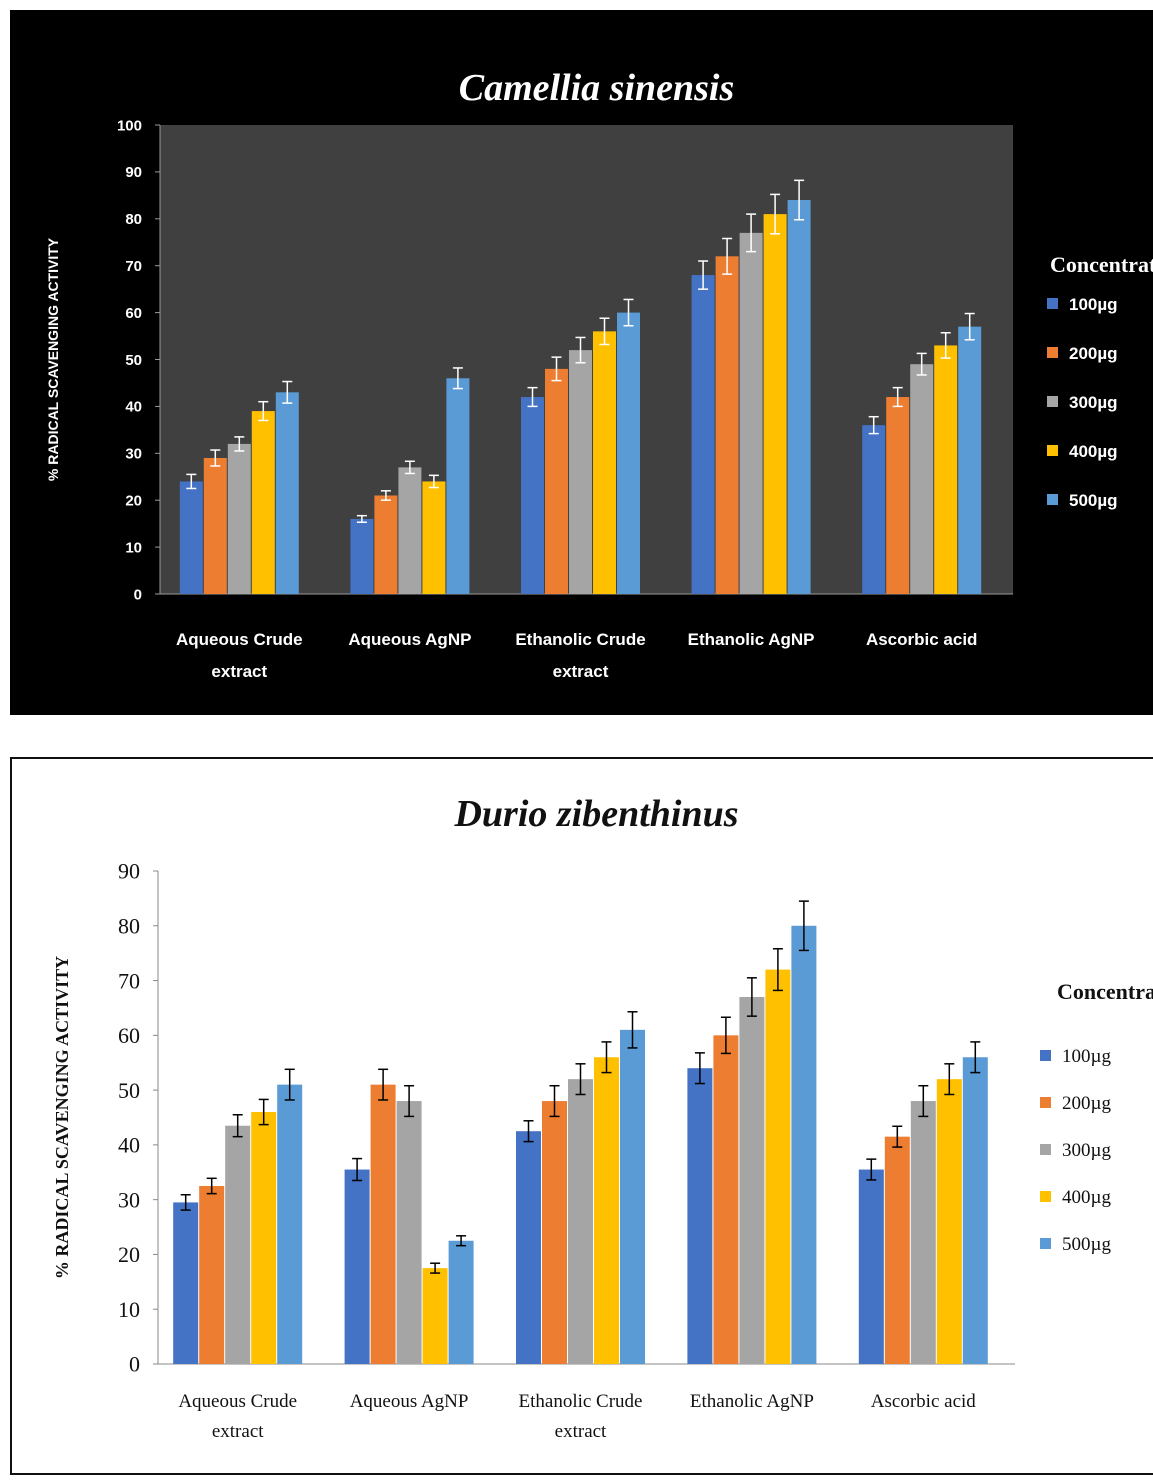 This screenshot has height=1480, width=1153. What do you see at coordinates (129, 125) in the screenshot?
I see `y-tick-label: 100` at bounding box center [129, 125].